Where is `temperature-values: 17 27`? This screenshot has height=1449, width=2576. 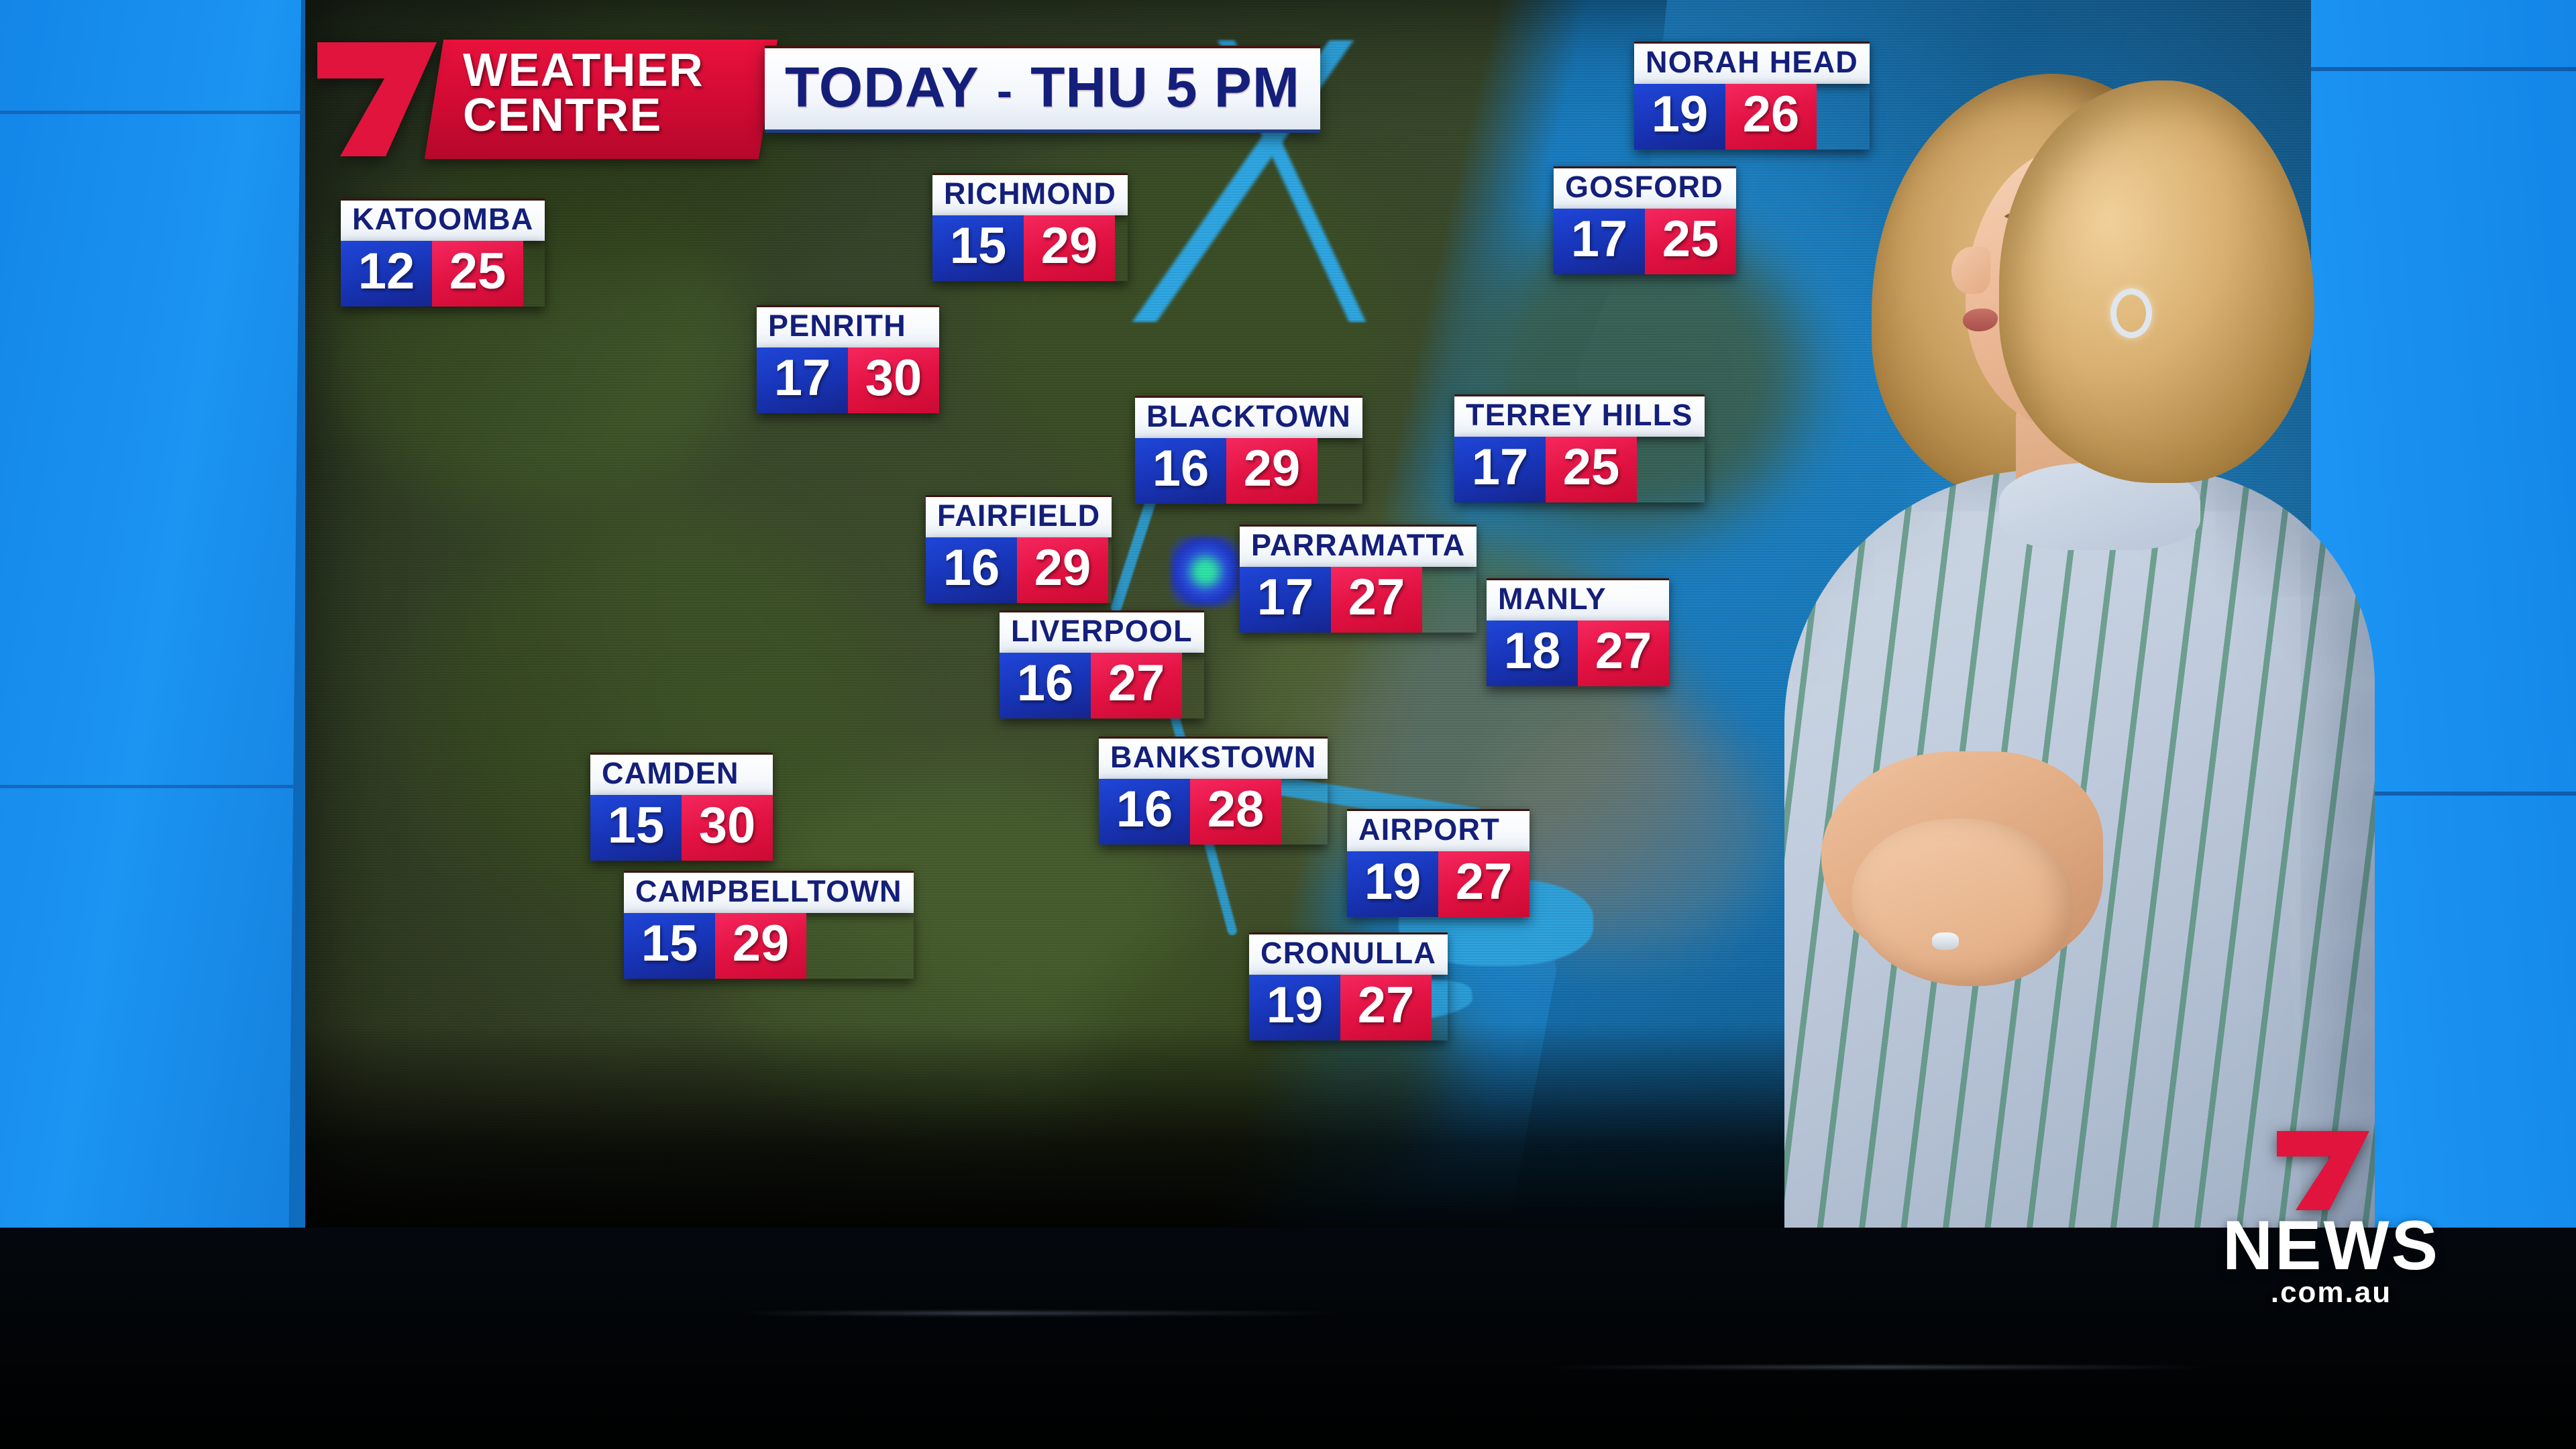
temperature-values: 17 27 is located at coordinates (1358, 599).